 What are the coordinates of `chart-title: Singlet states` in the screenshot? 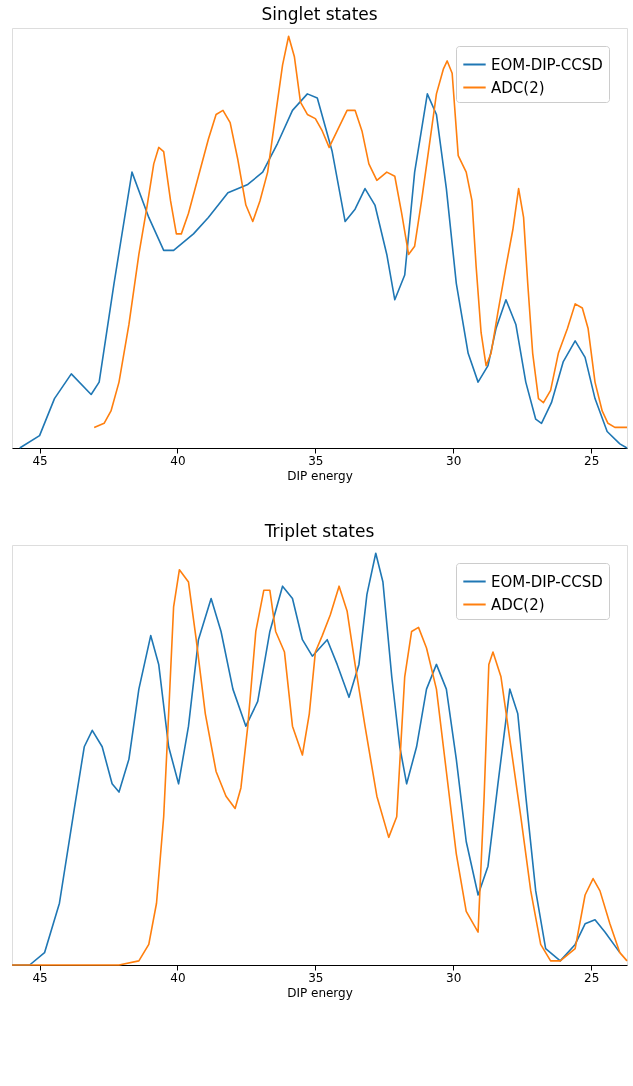 It's located at (319, 14).